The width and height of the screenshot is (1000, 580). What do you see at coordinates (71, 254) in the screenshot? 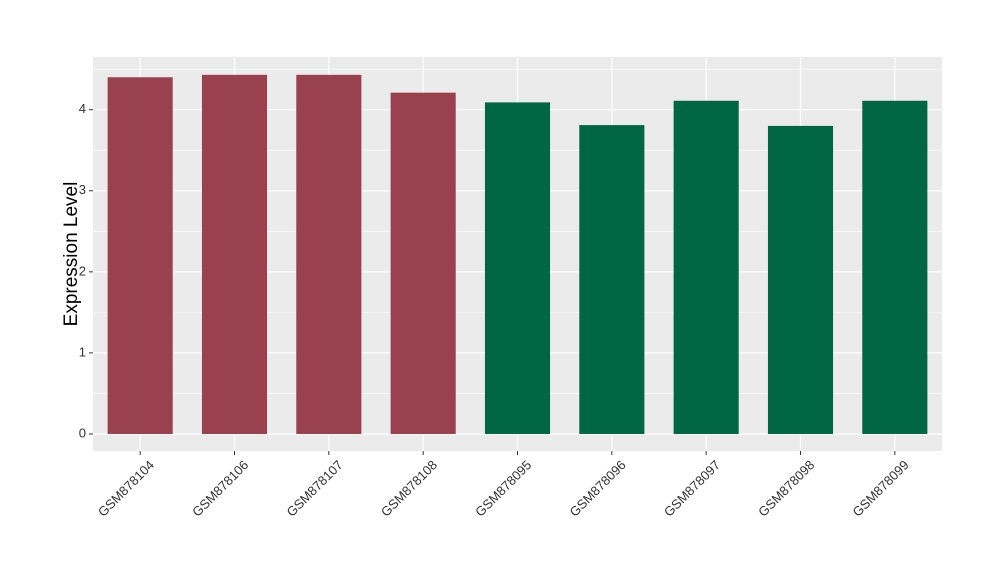
I see `y-axis-title: Expression Level` at bounding box center [71, 254].